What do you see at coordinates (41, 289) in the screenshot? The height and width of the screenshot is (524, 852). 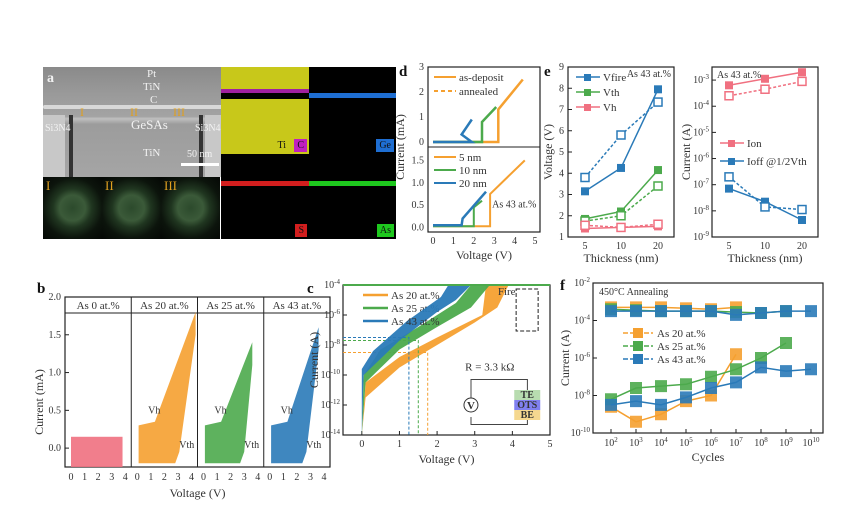 I see `panel-label-b: b` at bounding box center [41, 289].